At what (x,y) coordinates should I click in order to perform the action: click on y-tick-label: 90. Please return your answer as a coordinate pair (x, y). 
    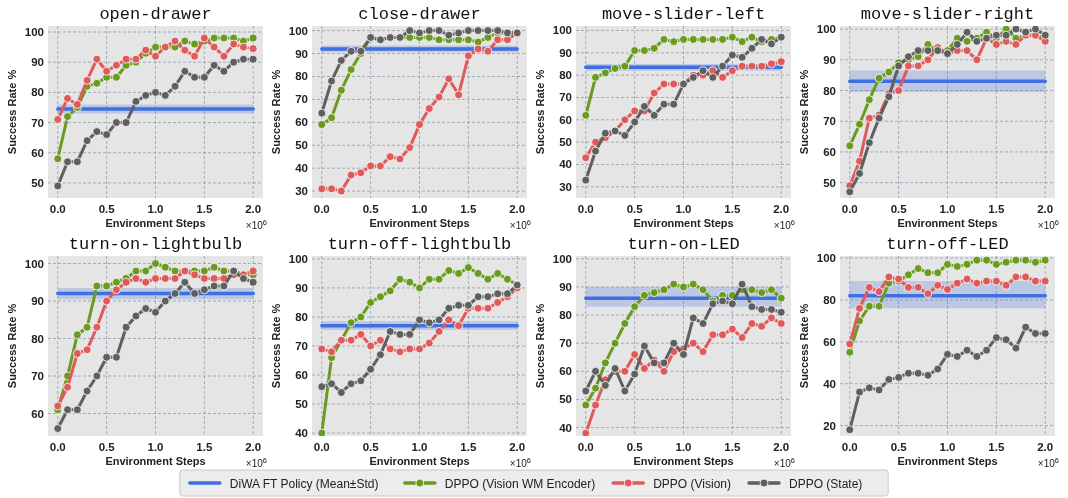
    Looking at the image, I should click on (37, 301).